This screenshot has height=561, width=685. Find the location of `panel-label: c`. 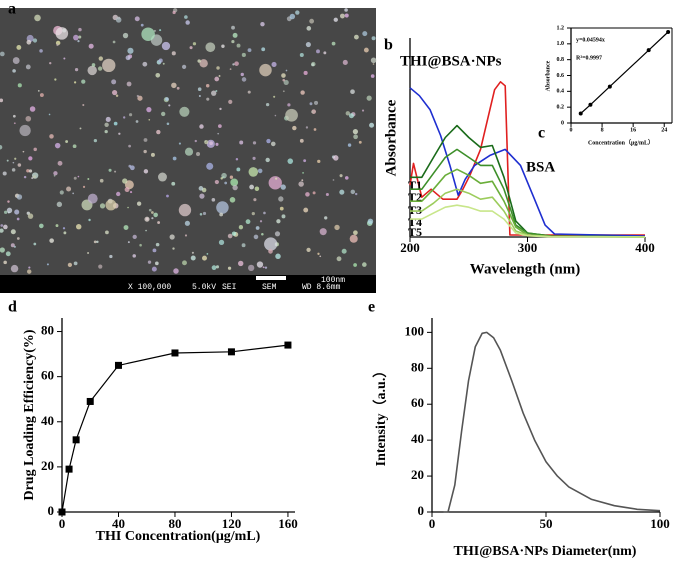

panel-label: c is located at coordinates (541, 133).